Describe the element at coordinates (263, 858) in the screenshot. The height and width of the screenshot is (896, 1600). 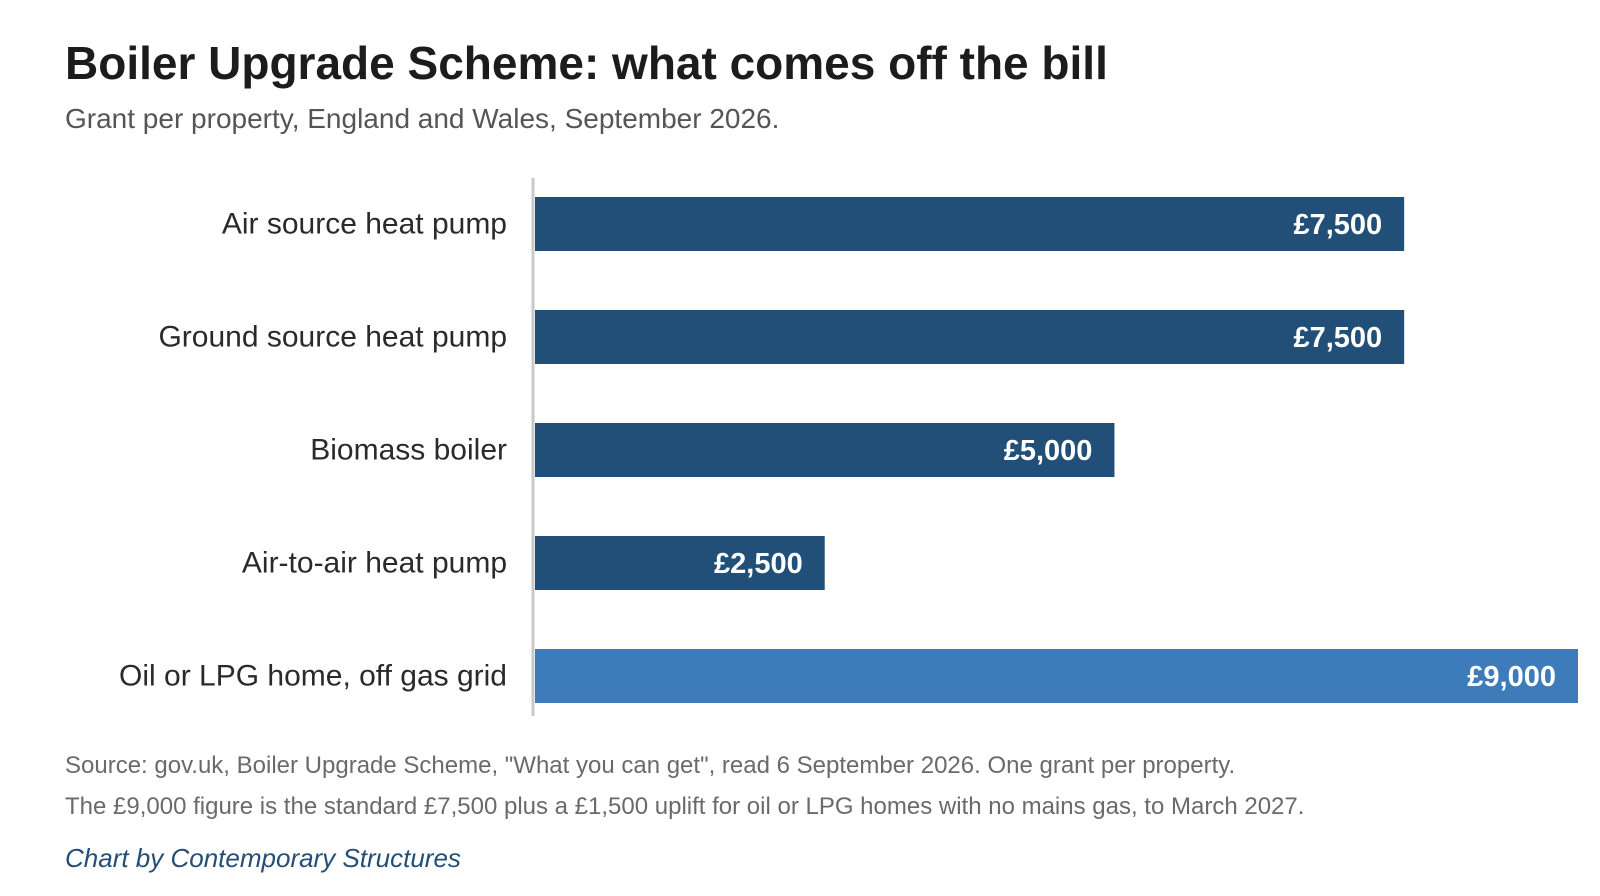
I see `chart-credit: Chart by Contemporary Structures` at that location.